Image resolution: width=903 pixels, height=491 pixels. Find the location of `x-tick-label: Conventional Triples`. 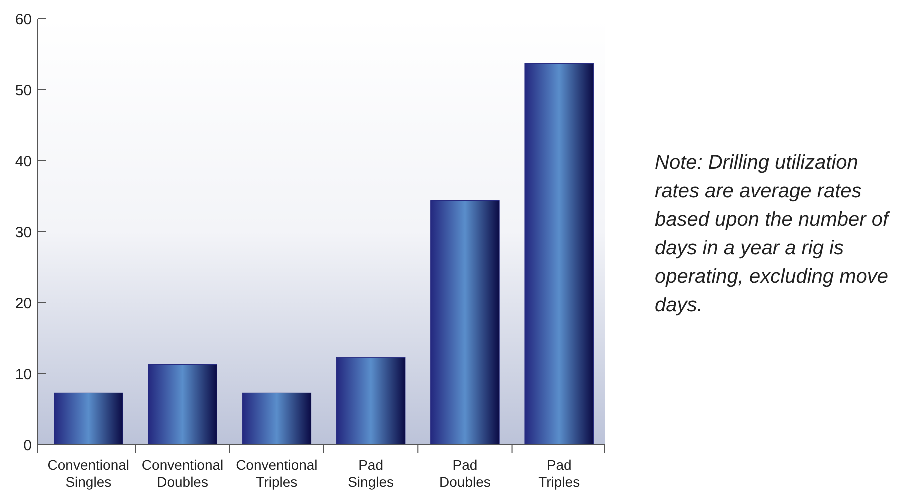

x-tick-label: Conventional Triples is located at coordinates (277, 473).